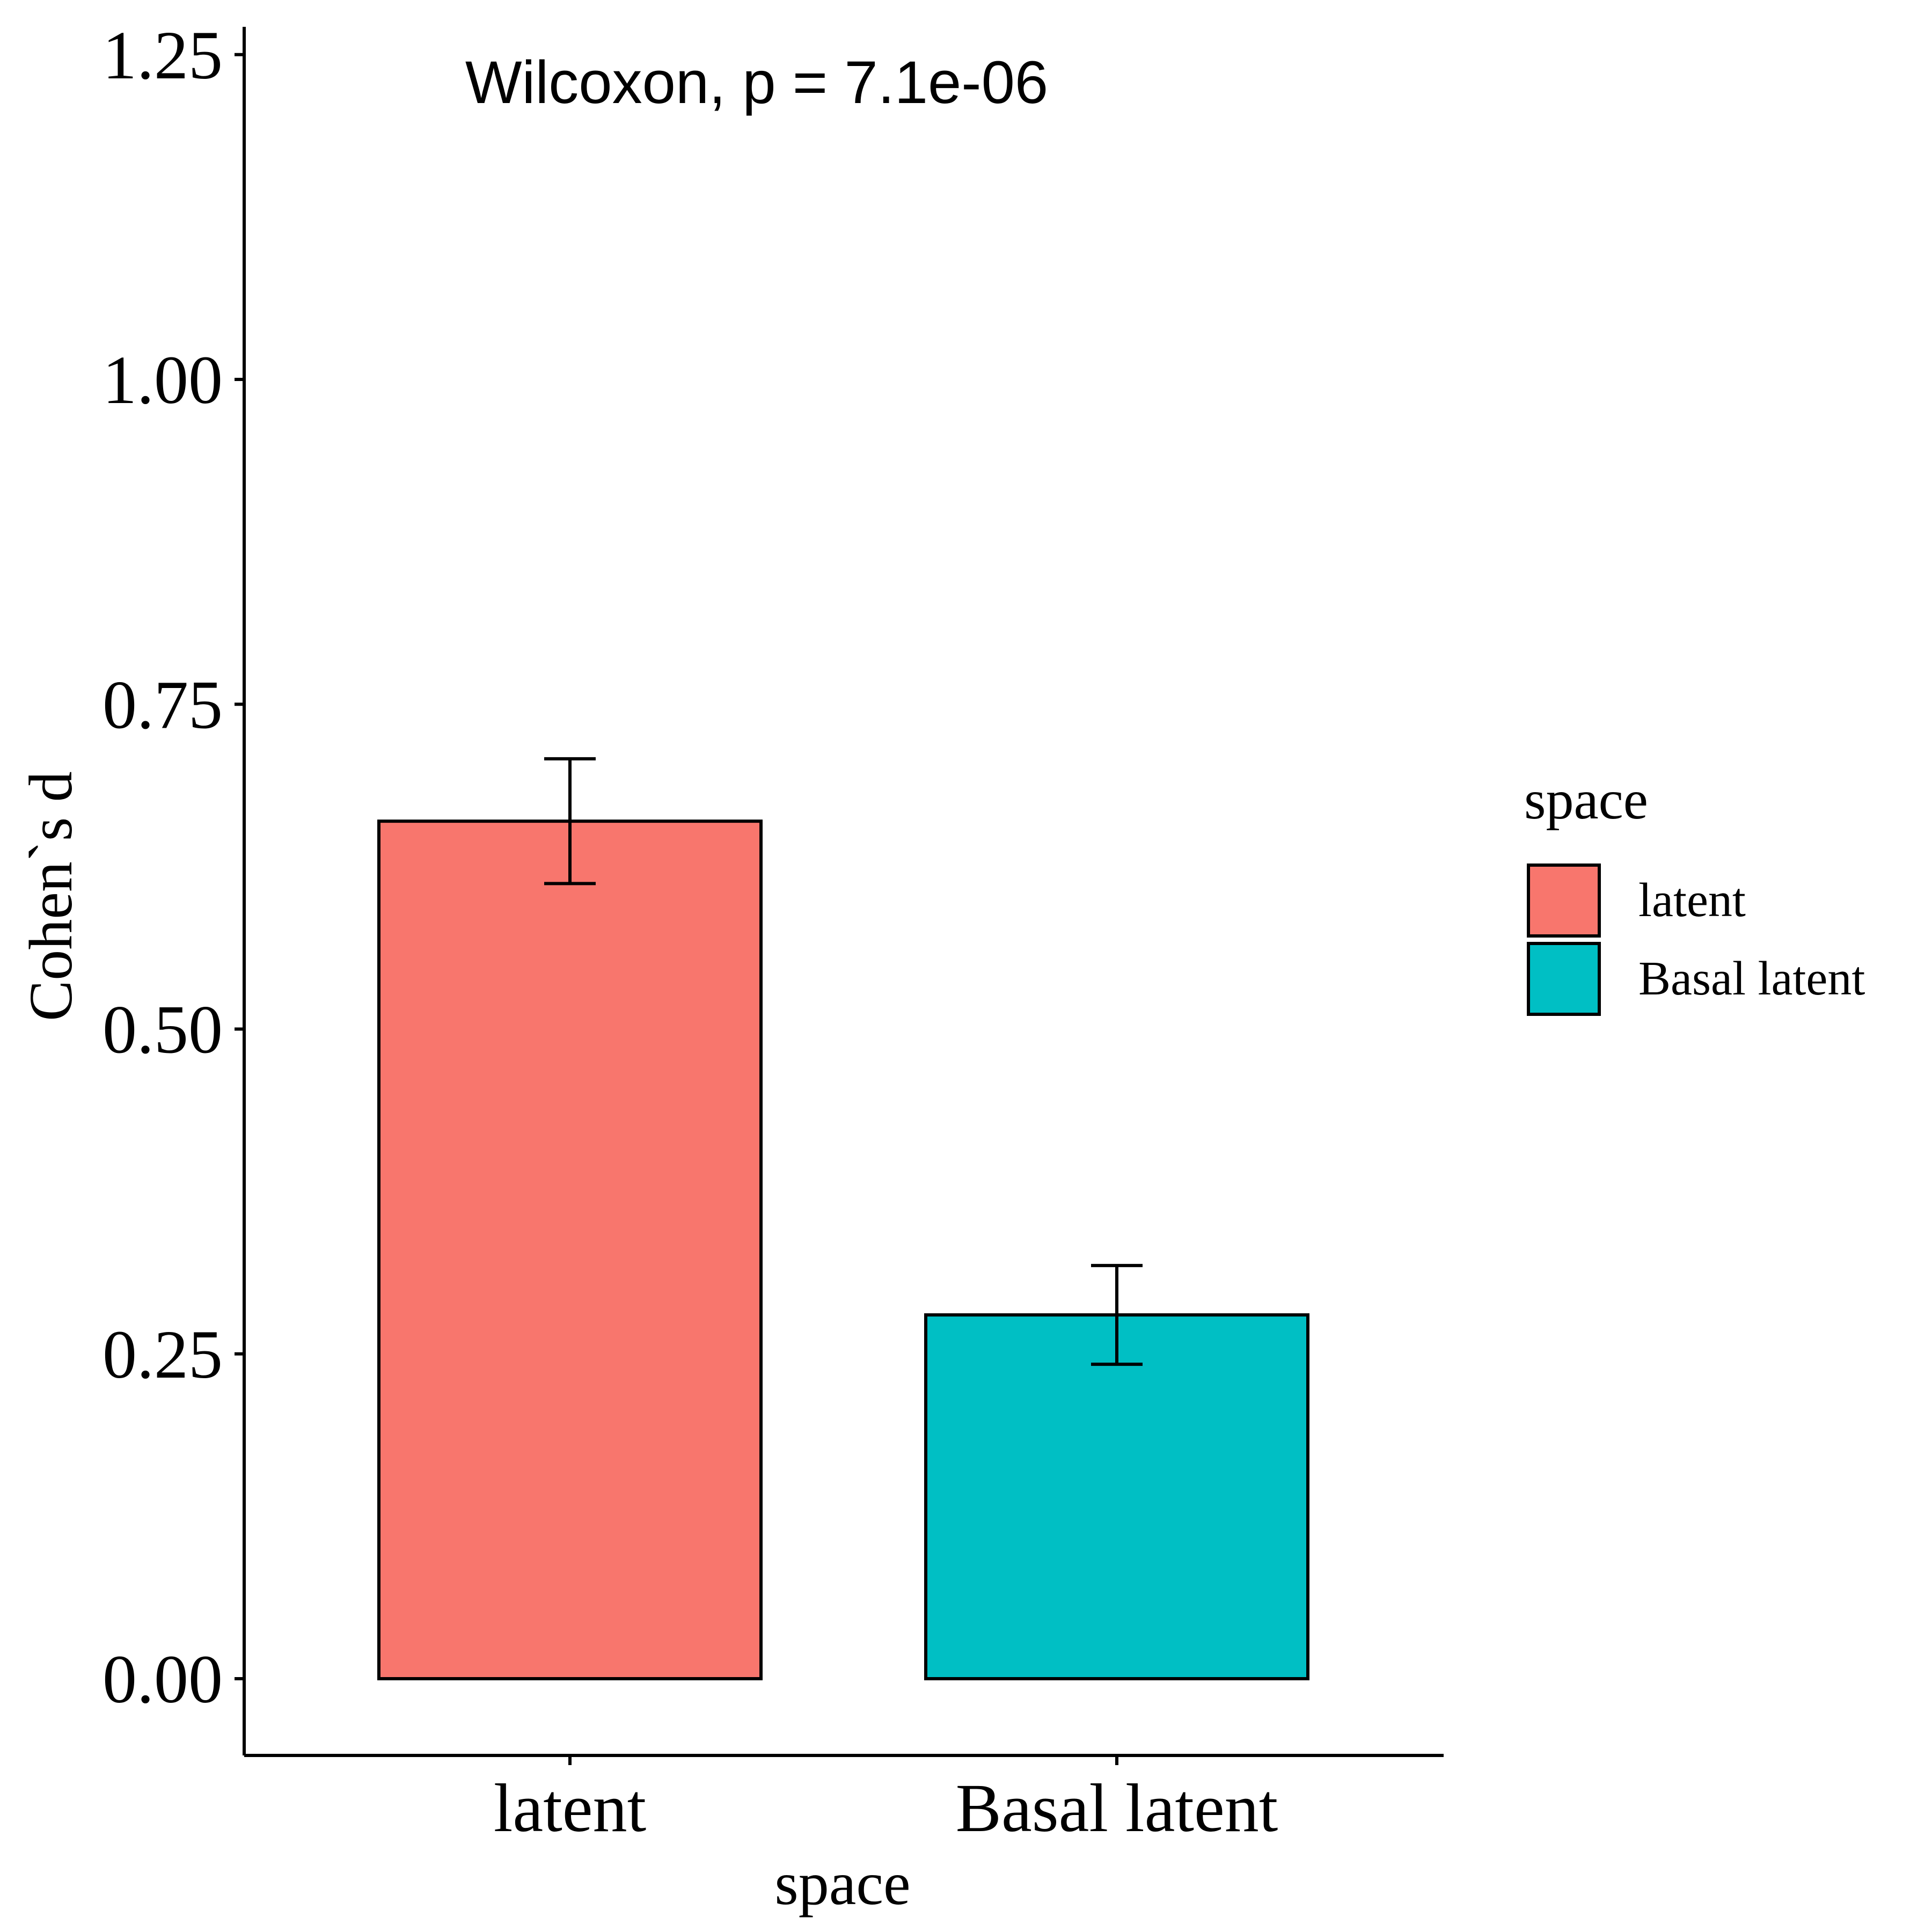  I want to click on bar-latent, so click(570, 1249).